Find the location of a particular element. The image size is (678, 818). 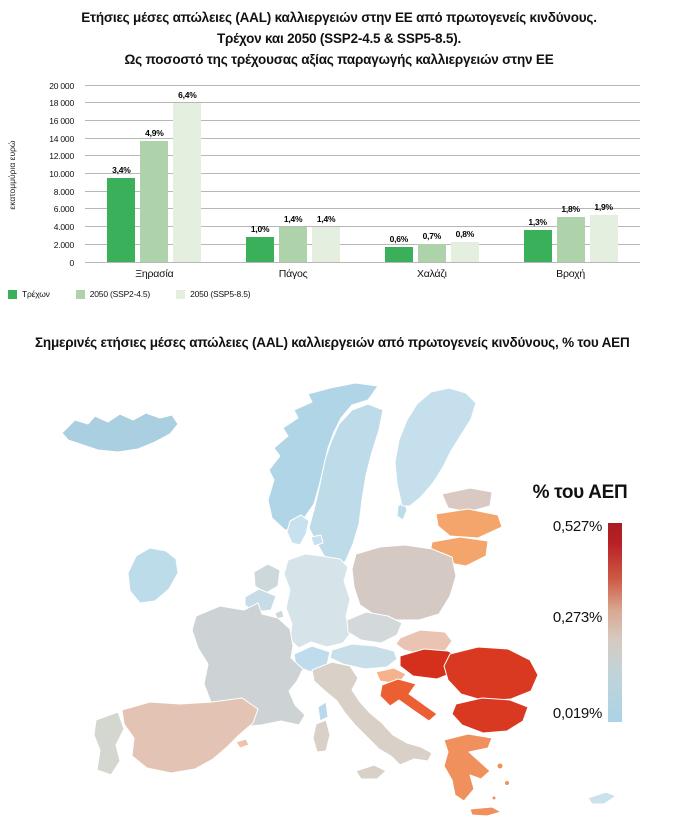

map-legend-max-value: 0,527% is located at coordinates (577, 526).